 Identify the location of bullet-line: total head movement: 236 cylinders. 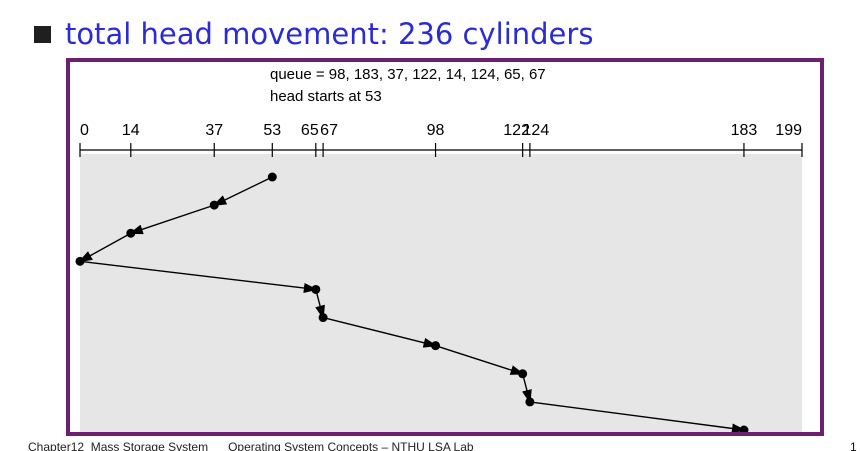
(313, 34).